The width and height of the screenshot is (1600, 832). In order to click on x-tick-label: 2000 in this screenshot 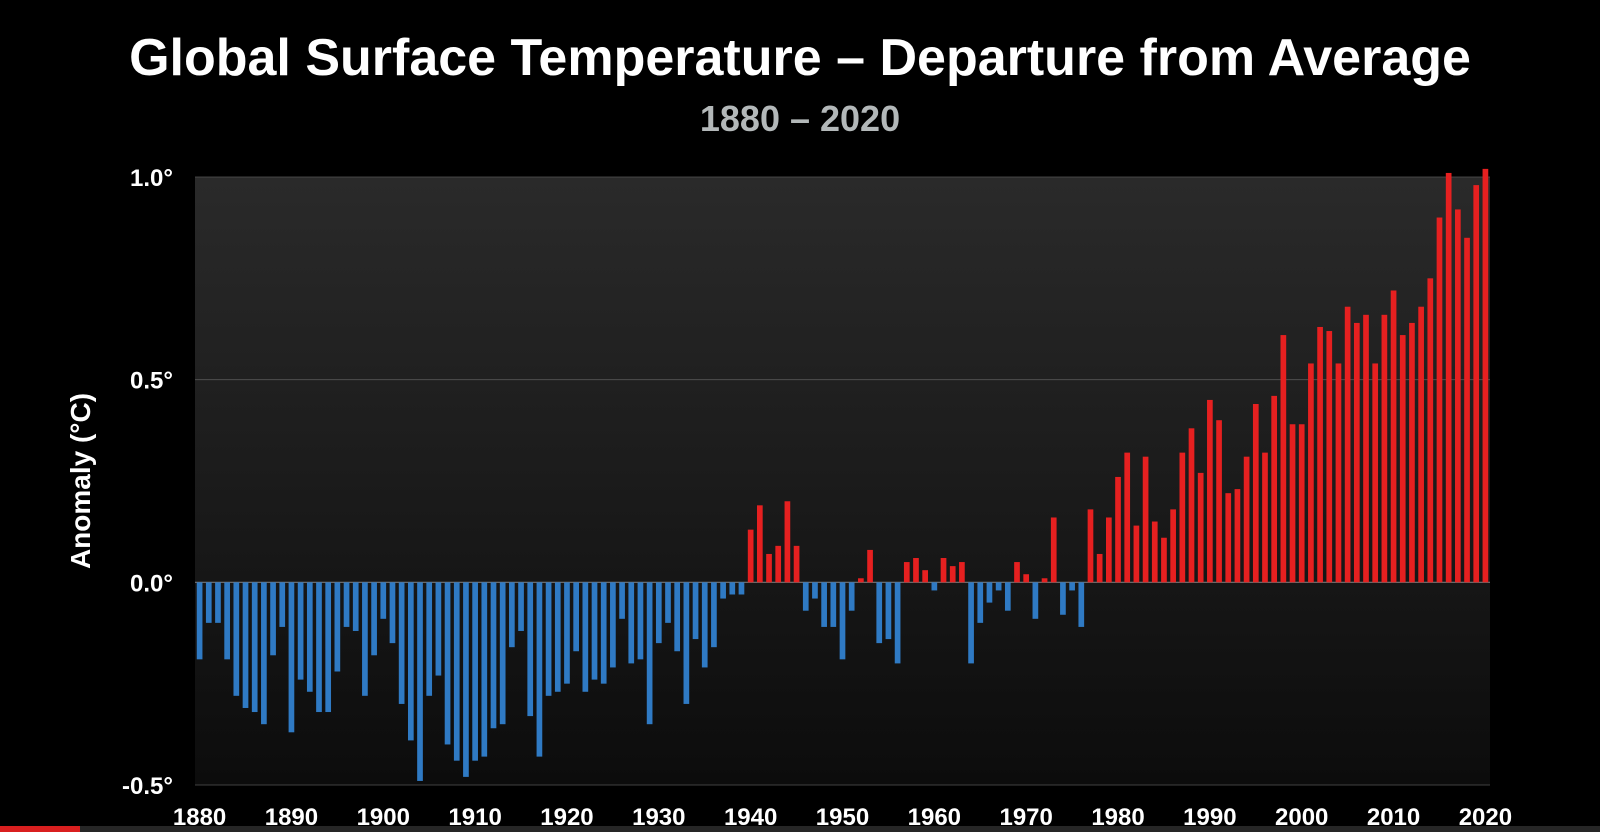, I will do `click(1301, 817)`.